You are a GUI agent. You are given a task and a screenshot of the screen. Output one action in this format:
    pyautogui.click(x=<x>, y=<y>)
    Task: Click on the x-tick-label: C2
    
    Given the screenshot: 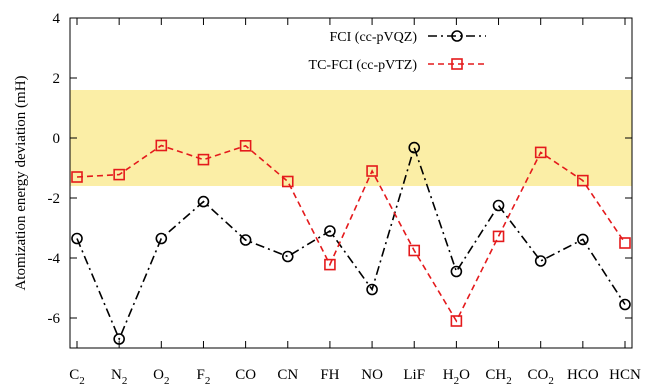 What is the action you would take?
    pyautogui.click(x=77, y=377)
    